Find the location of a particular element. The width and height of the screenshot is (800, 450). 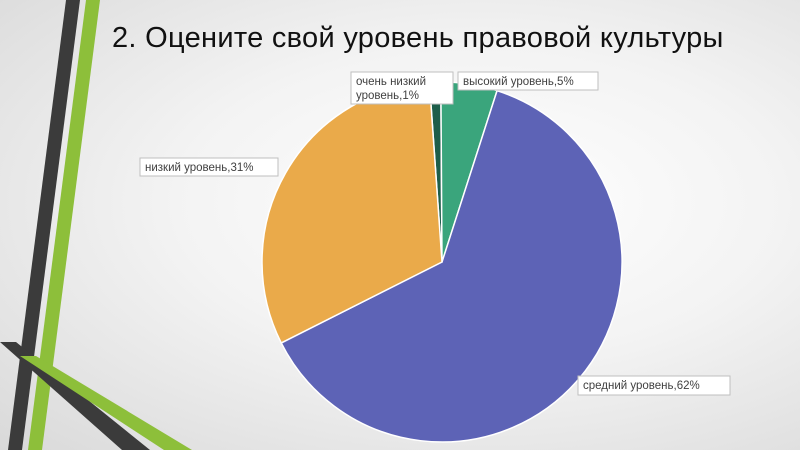

slice-label-1: высокий уровень,5% is located at coordinates (518, 82).